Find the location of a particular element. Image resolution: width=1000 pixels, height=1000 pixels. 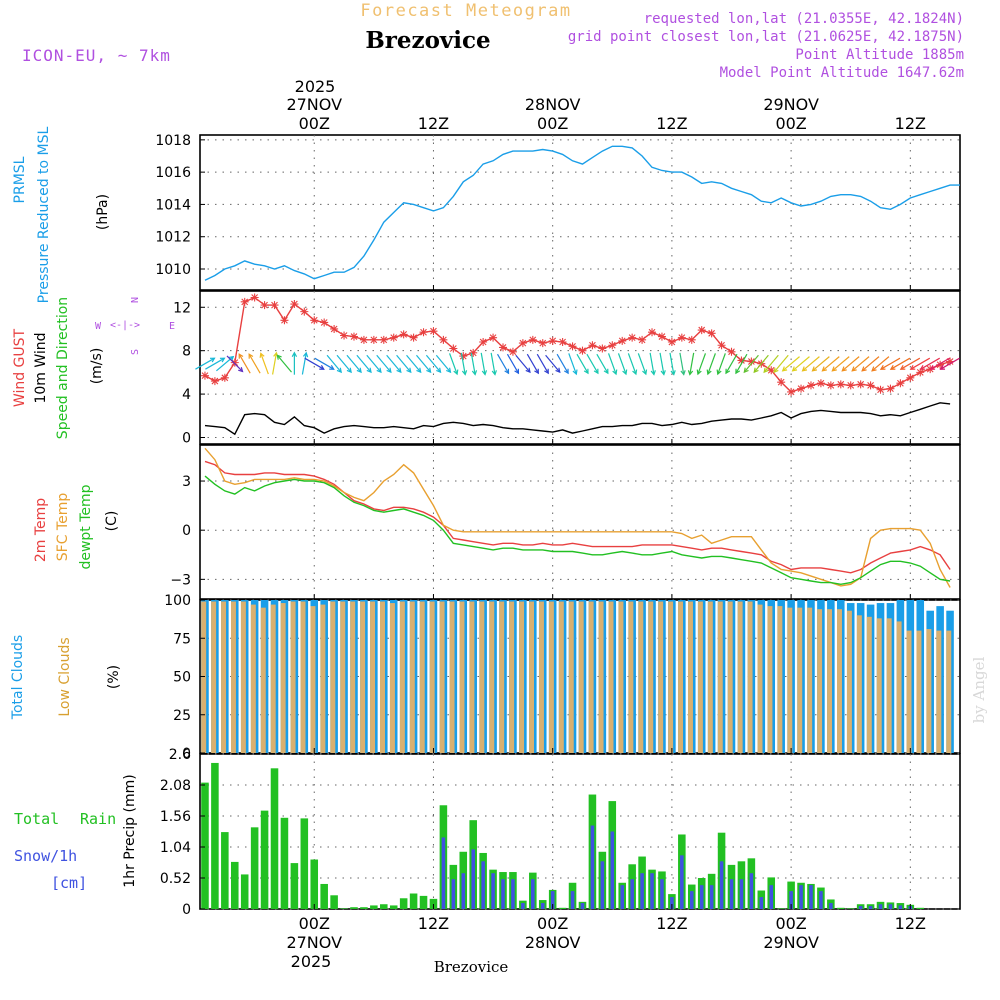

y-tick-label: 50 is located at coordinates (182, 678).